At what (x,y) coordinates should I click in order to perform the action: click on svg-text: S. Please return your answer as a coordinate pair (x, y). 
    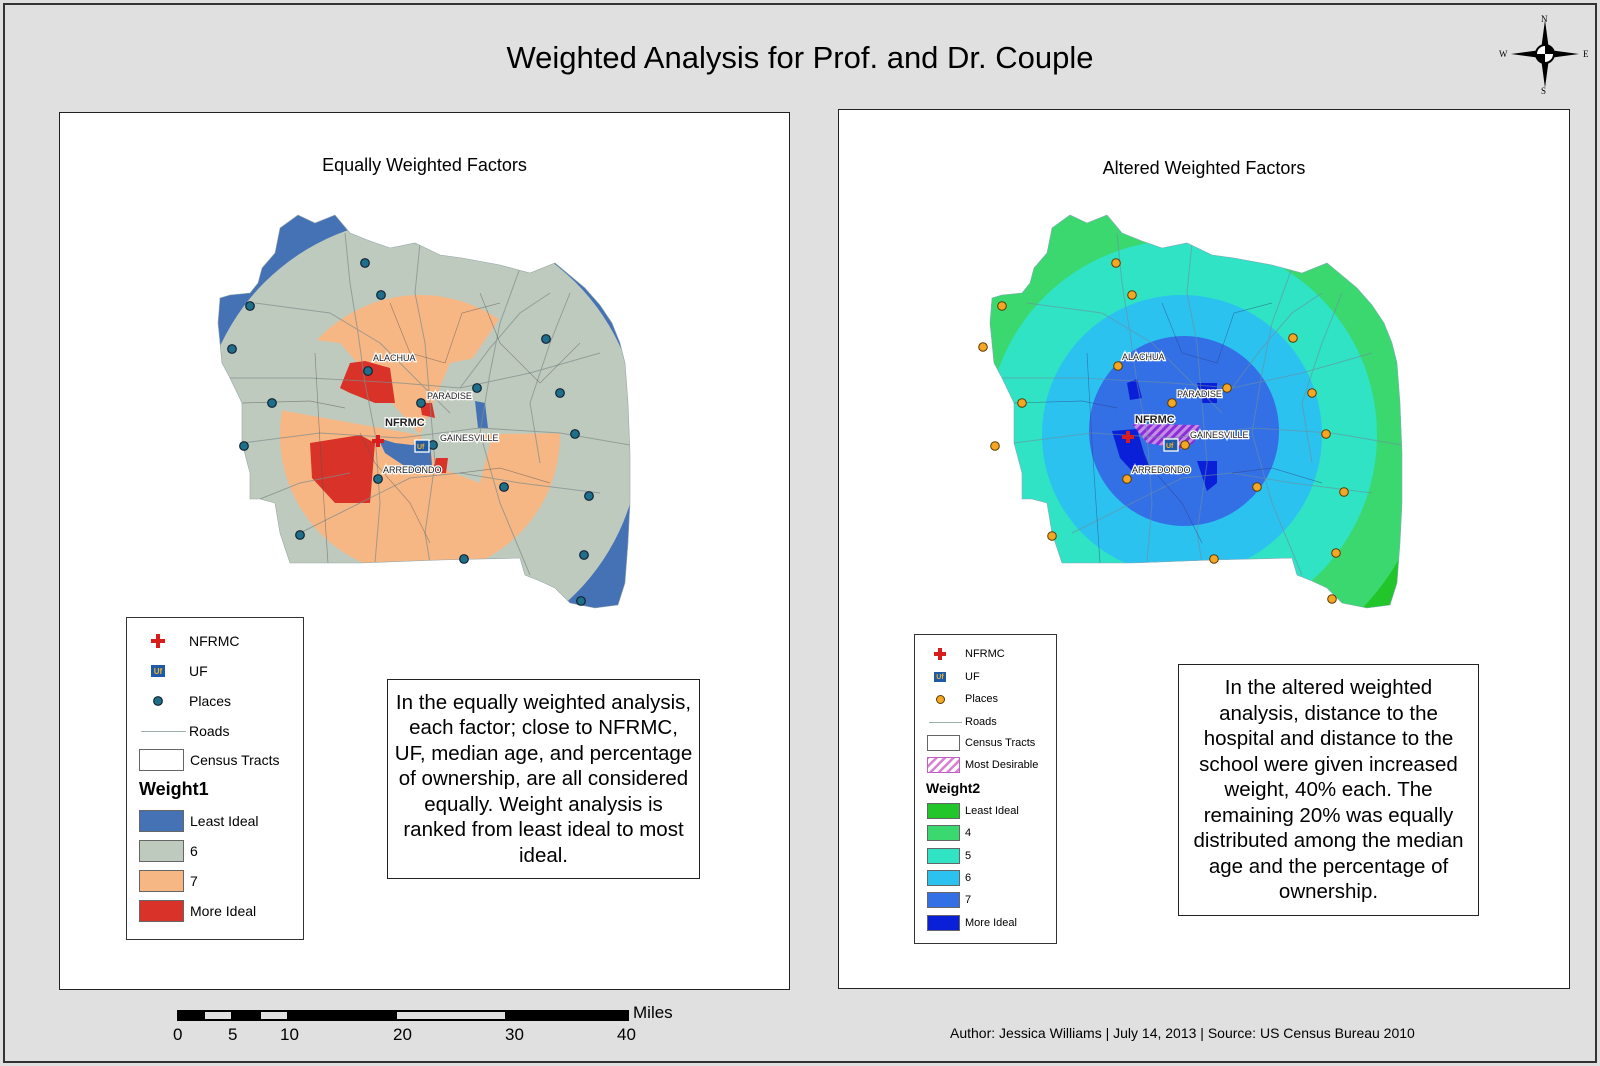
    Looking at the image, I should click on (1543, 90).